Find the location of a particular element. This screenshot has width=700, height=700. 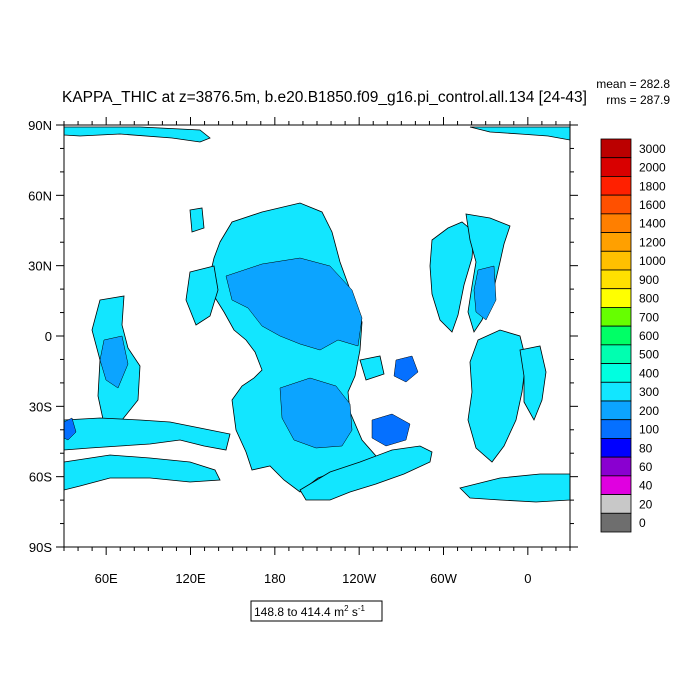

lon-label: 120W is located at coordinates (359, 578).